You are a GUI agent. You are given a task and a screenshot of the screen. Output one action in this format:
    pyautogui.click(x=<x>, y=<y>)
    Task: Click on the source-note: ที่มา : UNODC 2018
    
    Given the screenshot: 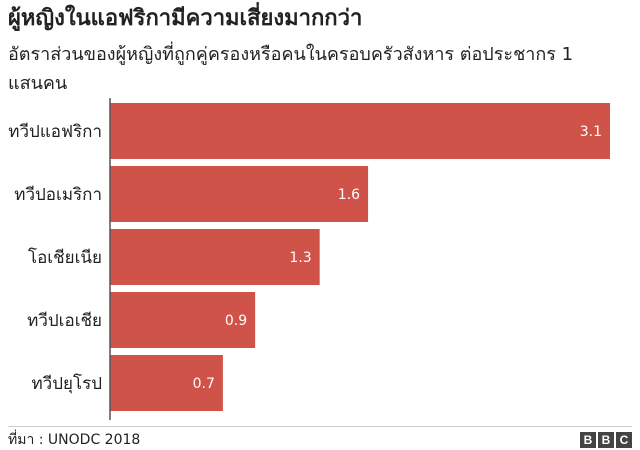 What is the action you would take?
    pyautogui.click(x=74, y=440)
    